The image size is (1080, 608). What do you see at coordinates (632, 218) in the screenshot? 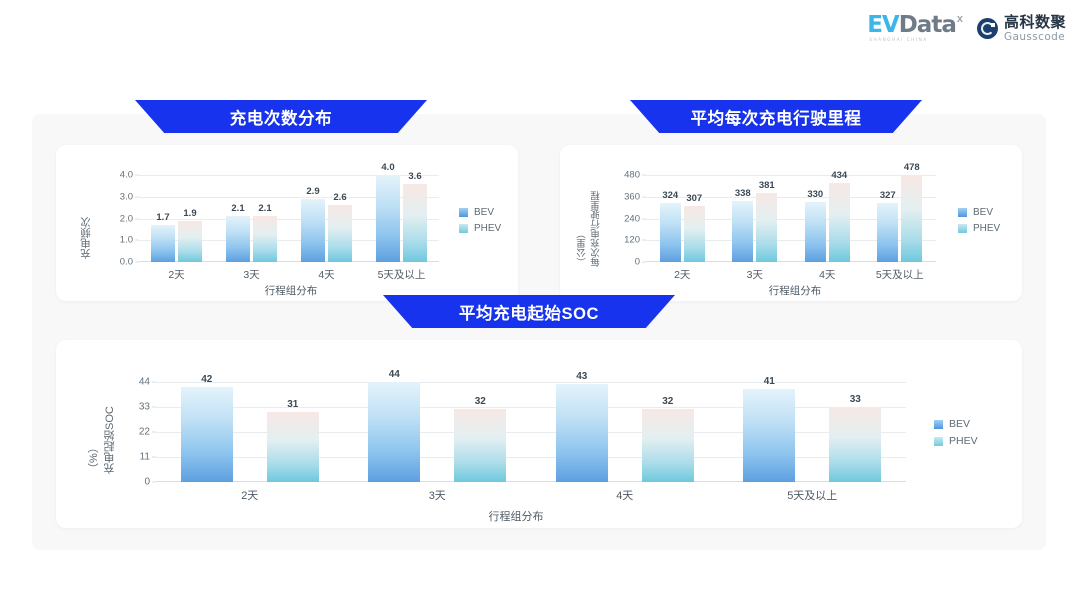
I see `y-axis-tick-label: 240` at bounding box center [632, 218].